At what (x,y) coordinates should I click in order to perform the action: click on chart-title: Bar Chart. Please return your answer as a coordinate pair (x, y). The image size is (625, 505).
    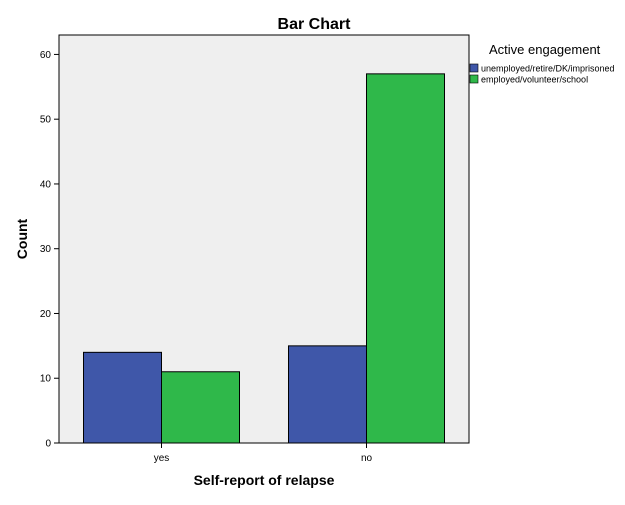
    Looking at the image, I should click on (315, 24).